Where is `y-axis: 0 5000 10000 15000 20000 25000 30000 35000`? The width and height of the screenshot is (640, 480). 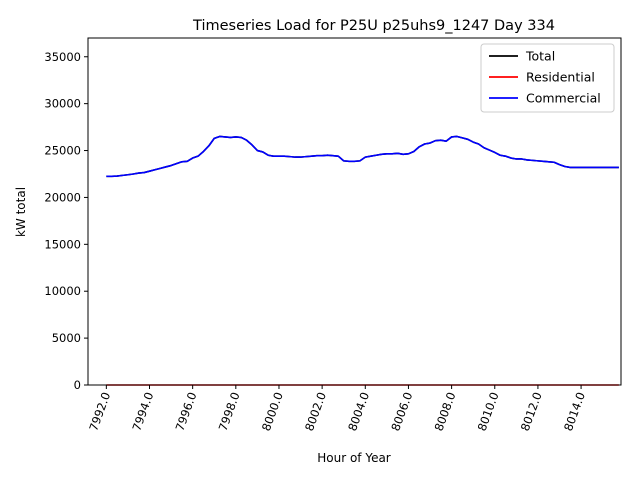 y-axis: 0 5000 10000 15000 20000 25000 30000 35000 is located at coordinates (66, 221).